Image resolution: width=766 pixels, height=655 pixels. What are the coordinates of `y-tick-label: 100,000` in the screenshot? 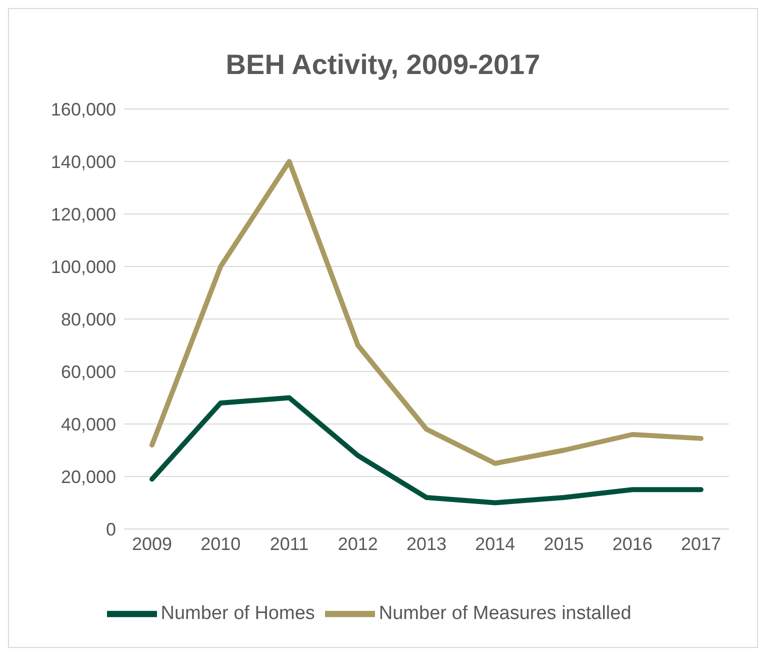 It's located at (83, 266).